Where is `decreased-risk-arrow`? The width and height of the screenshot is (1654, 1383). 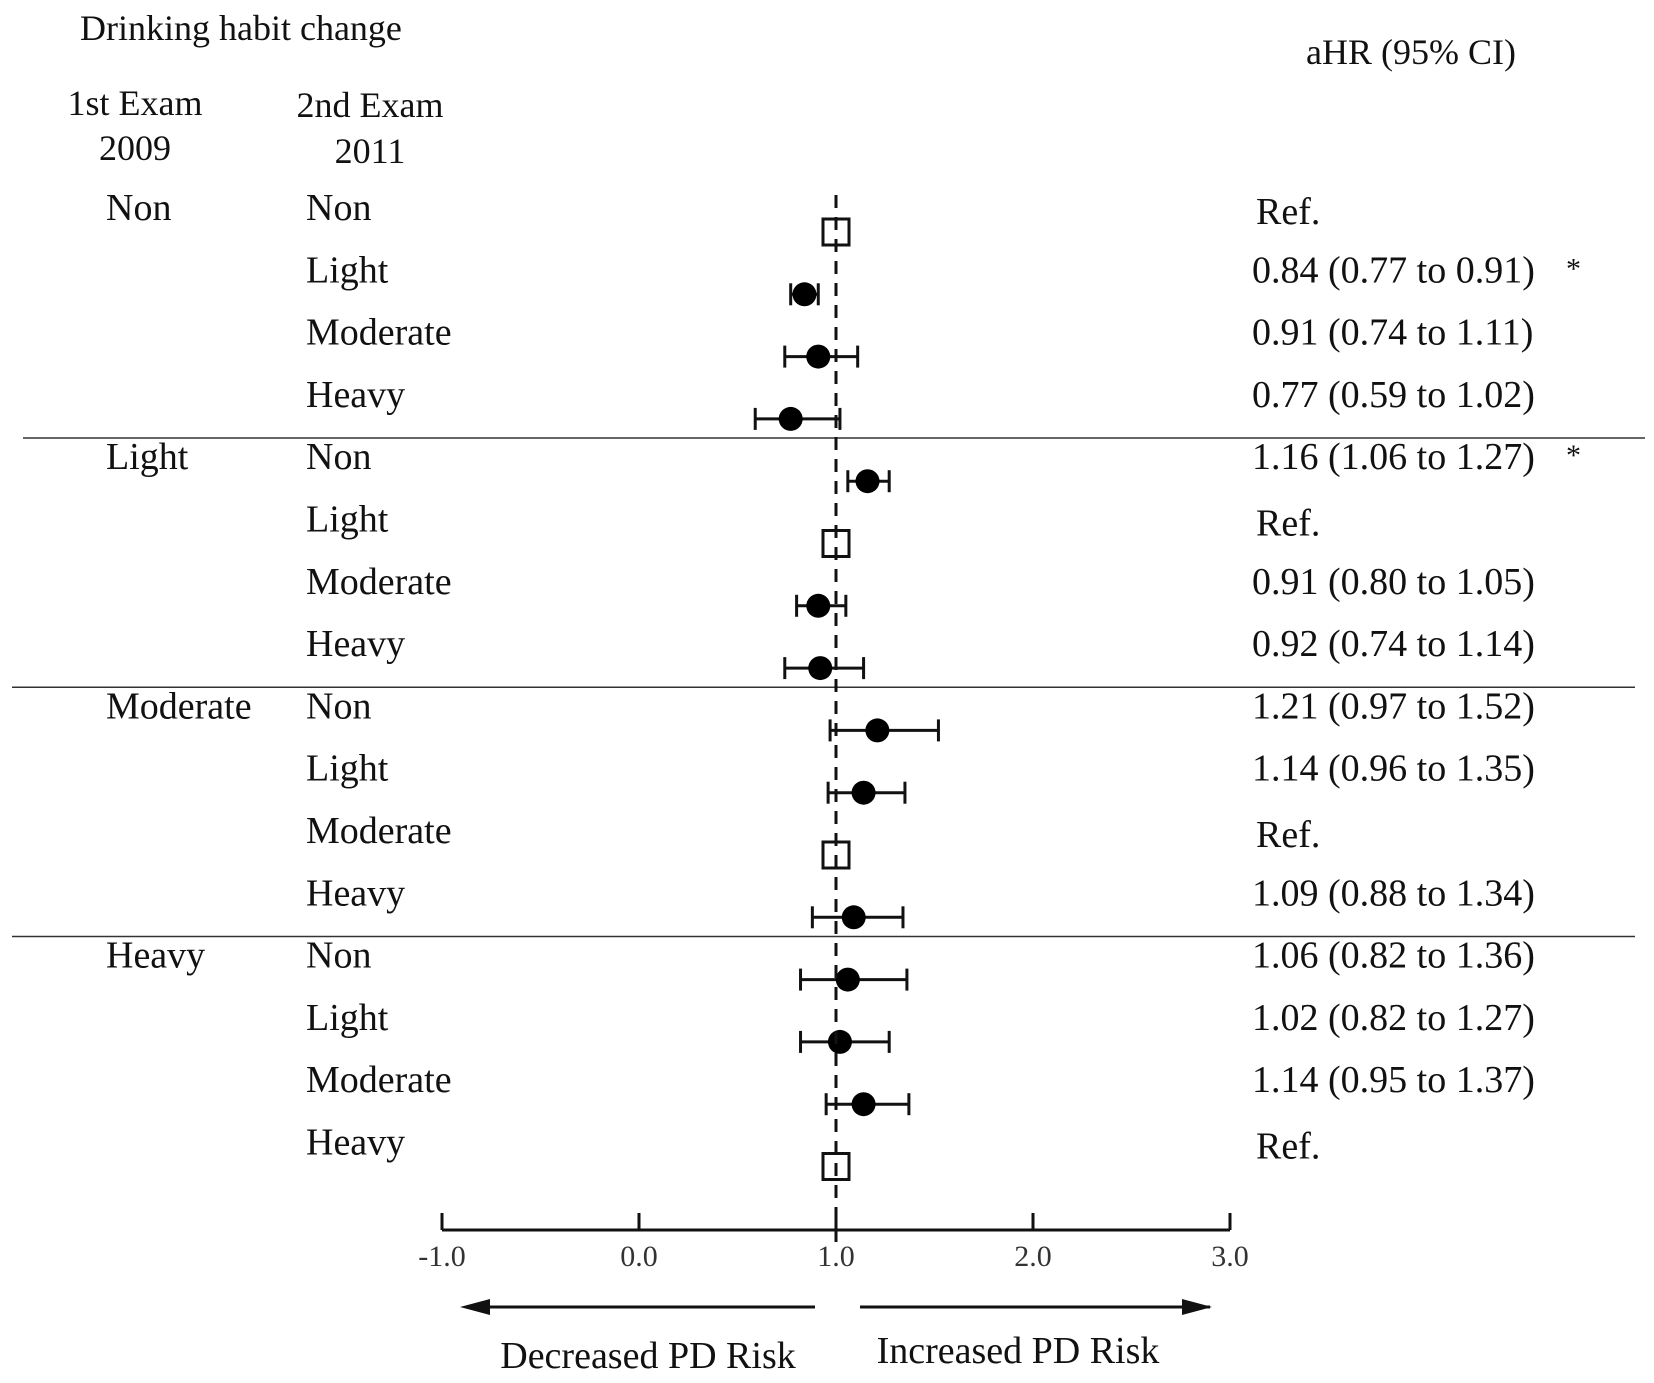
decreased-risk-arrow is located at coordinates (637, 1307).